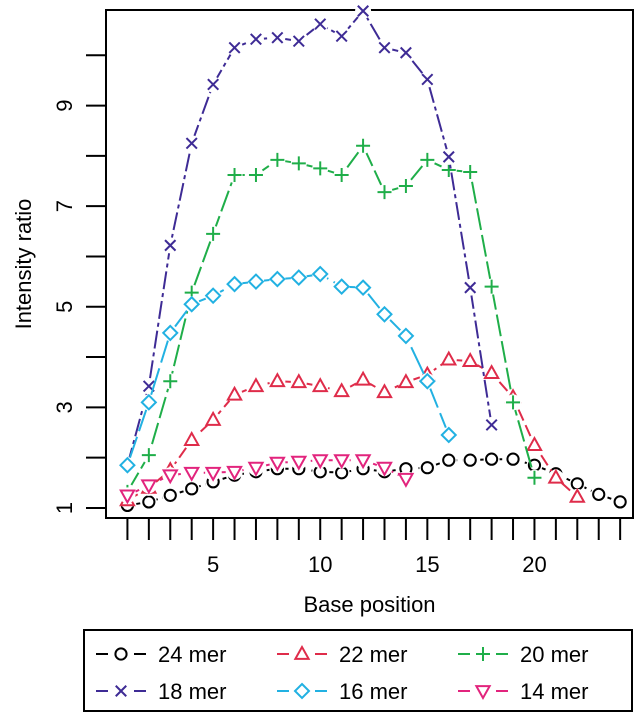  I want to click on legend-item: 18 mer, so click(161, 691).